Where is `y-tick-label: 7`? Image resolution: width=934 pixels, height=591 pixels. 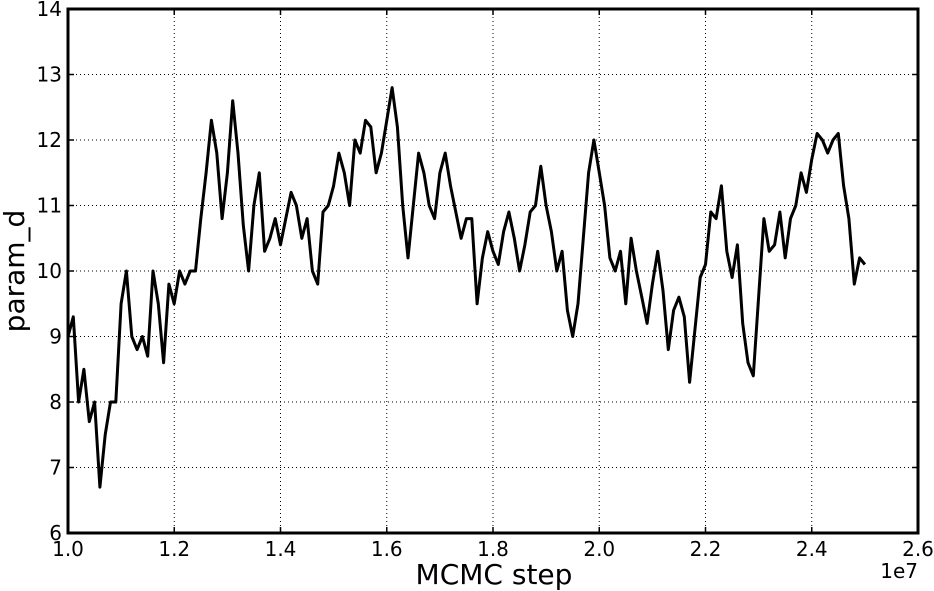 y-tick-label: 7 is located at coordinates (55, 468).